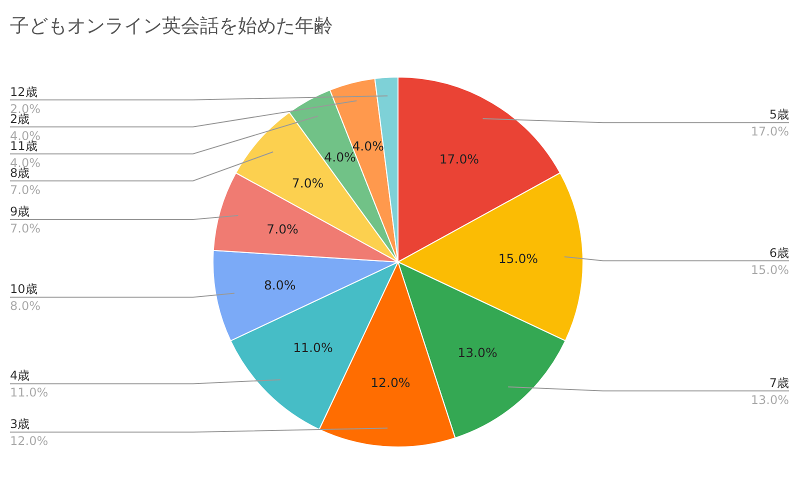  What do you see at coordinates (171, 26) in the screenshot?
I see `title: 子どもオンライン英会話を始めた年齢` at bounding box center [171, 26].